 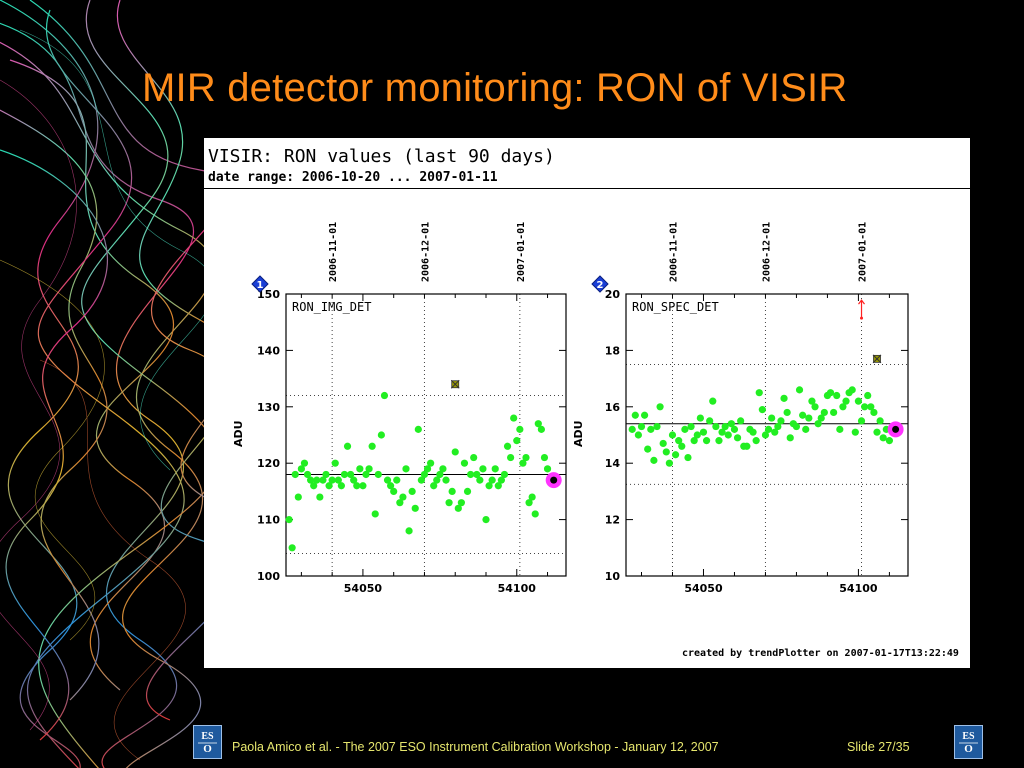 I want to click on plot-title: VISIR: RON values (last 90 days), so click(x=381, y=156).